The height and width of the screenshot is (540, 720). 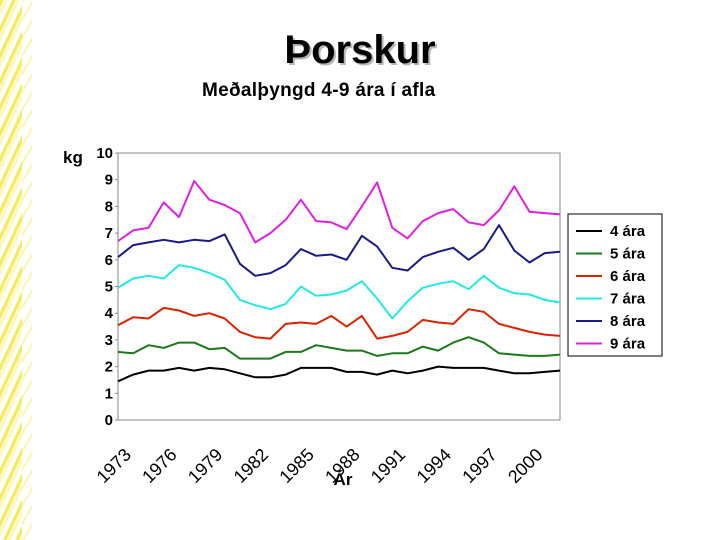 What do you see at coordinates (343, 479) in the screenshot?
I see `x-axis-label: Ár` at bounding box center [343, 479].